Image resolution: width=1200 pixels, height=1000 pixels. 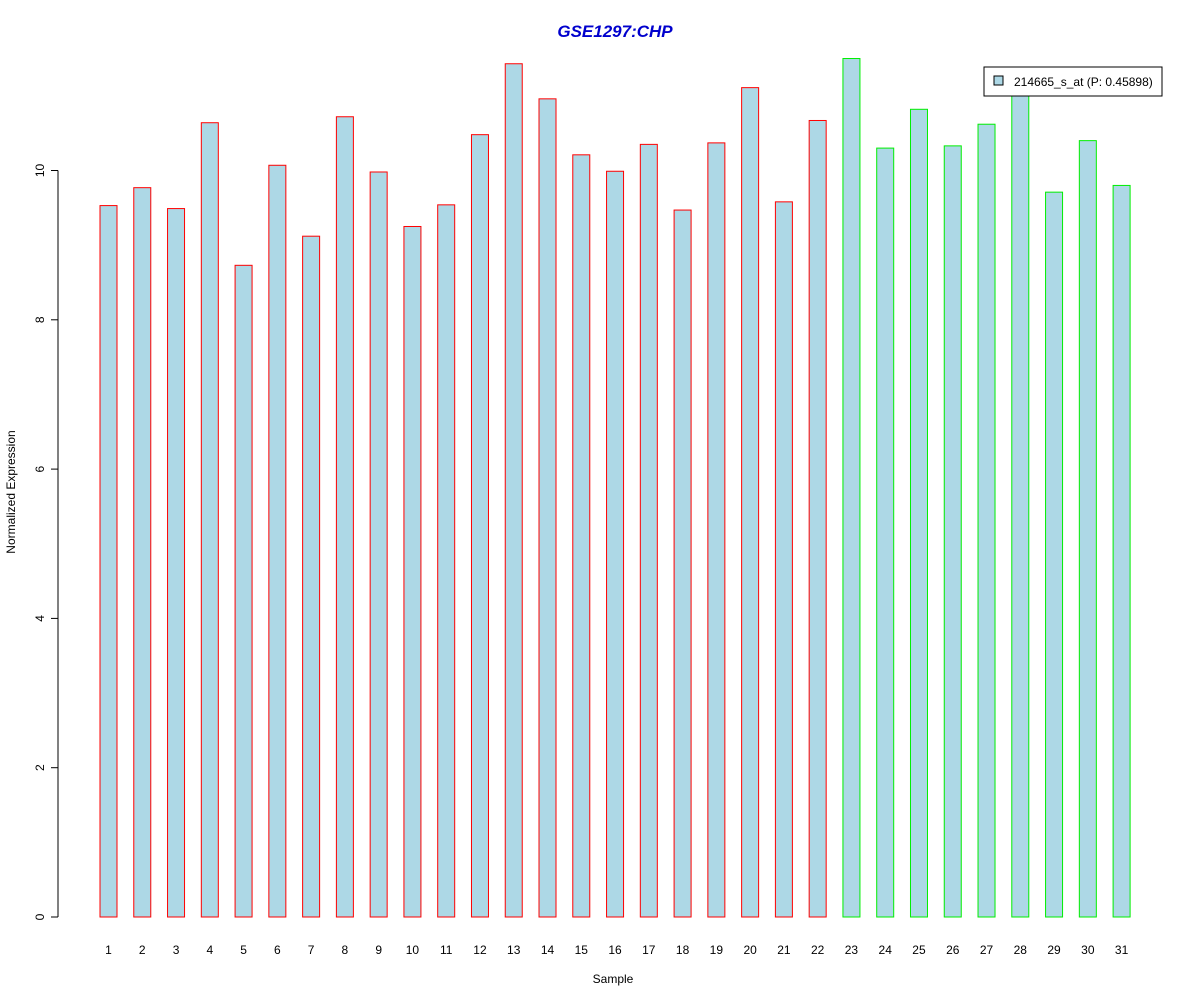 What do you see at coordinates (480, 950) in the screenshot?
I see `x-tick-label: 12` at bounding box center [480, 950].